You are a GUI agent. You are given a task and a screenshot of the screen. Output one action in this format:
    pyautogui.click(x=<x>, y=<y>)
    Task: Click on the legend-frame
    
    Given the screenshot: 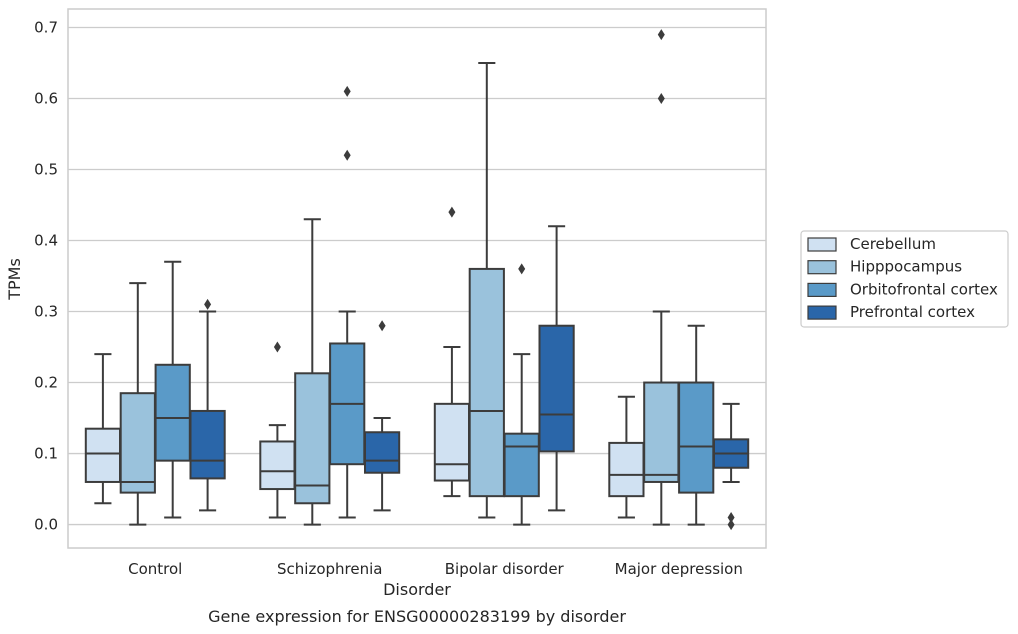 What is the action you would take?
    pyautogui.click(x=904, y=279)
    